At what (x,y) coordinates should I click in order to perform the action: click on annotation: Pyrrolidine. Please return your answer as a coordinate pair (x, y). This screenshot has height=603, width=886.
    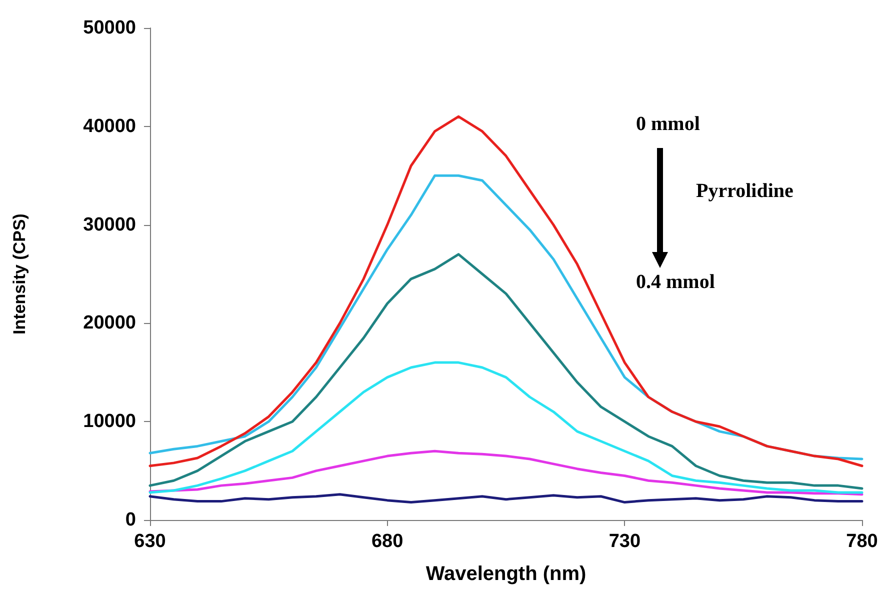
    Looking at the image, I should click on (745, 191).